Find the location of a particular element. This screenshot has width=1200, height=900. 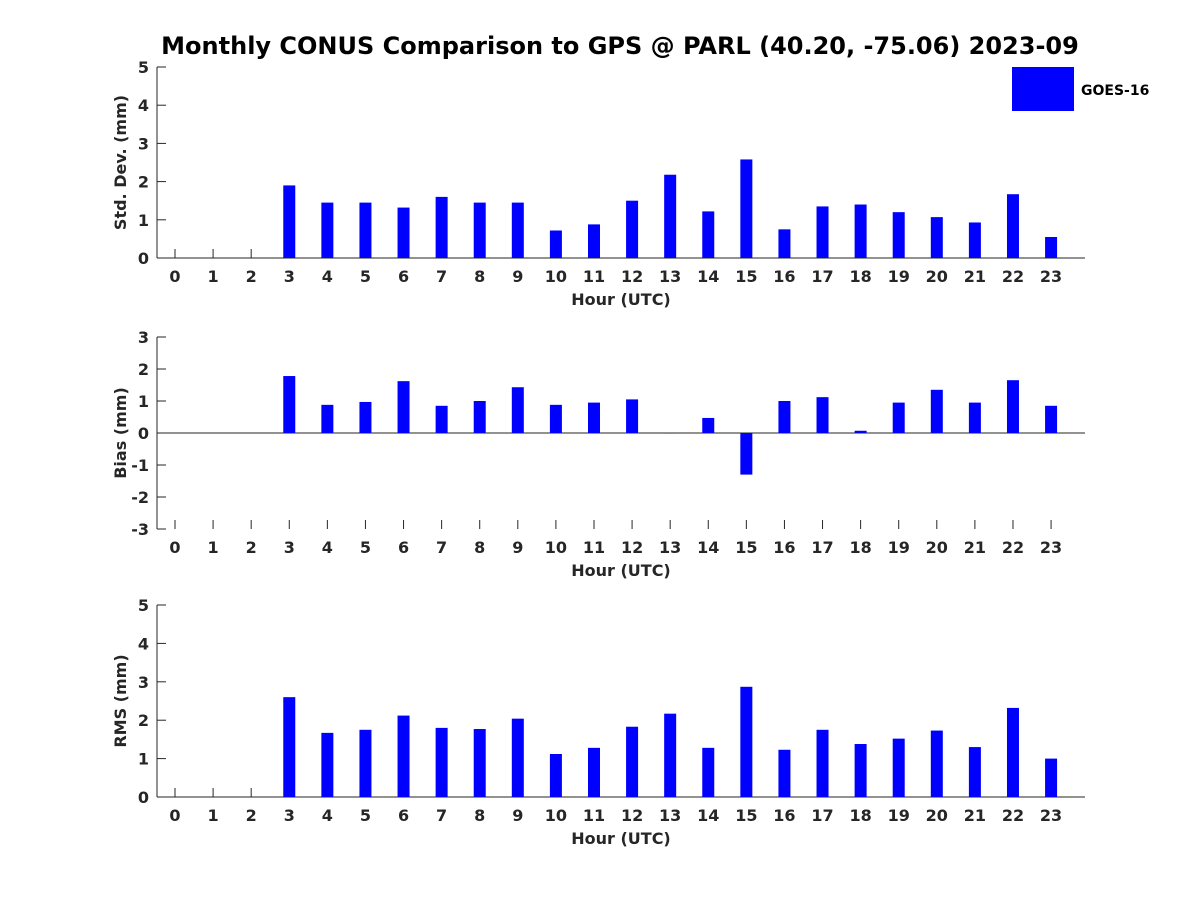

x-tick-label: 7 is located at coordinates (441, 547).